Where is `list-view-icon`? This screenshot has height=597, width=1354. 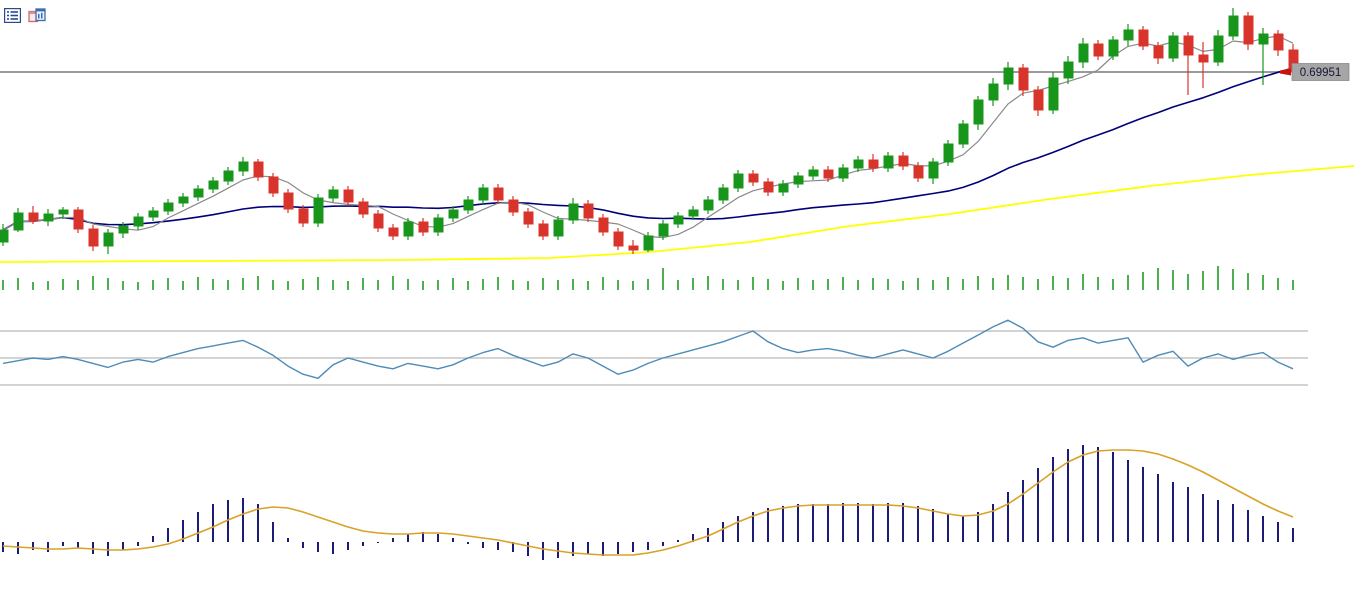 list-view-icon is located at coordinates (12, 15).